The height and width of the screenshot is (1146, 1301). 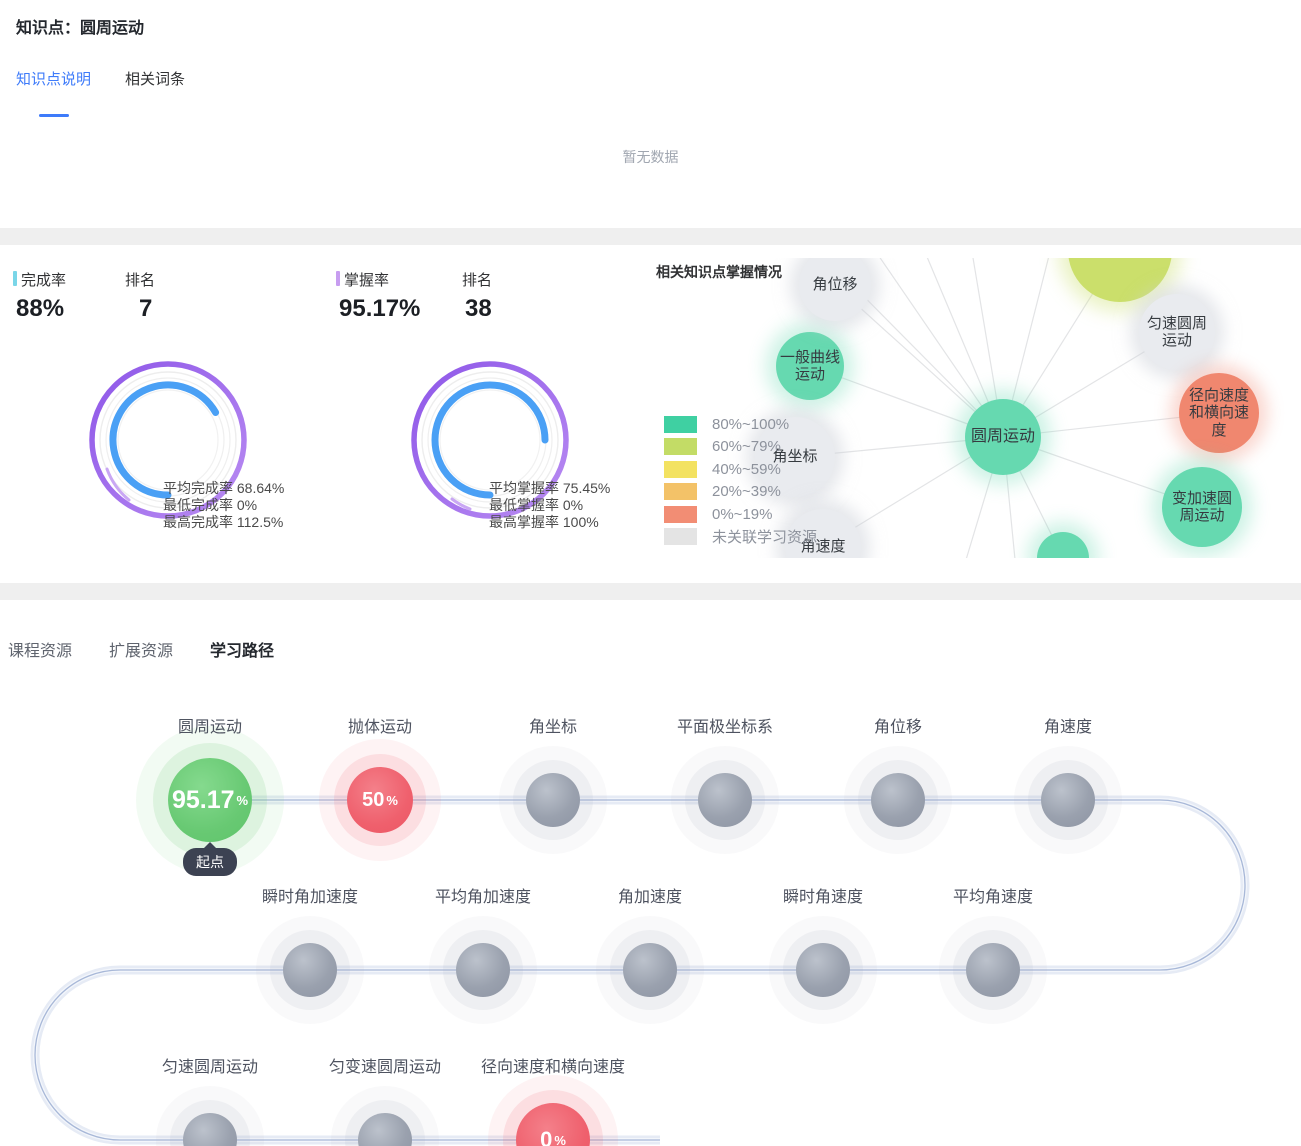 I want to click on path-node-title: 平均角速度, so click(x=992, y=897).